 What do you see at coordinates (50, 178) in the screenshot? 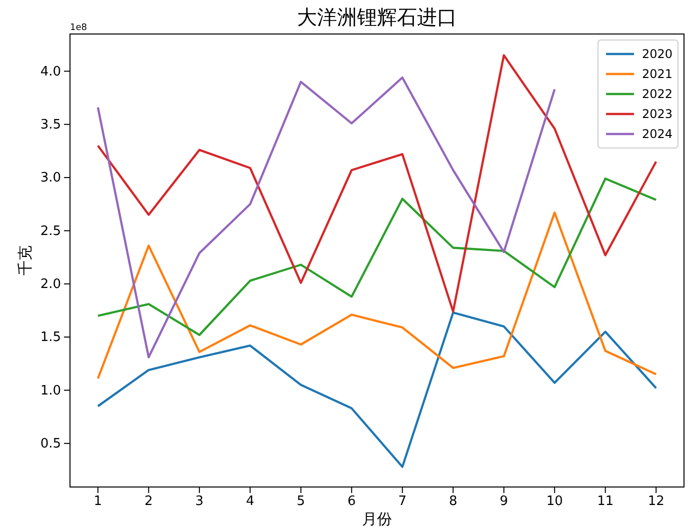
I see `y-tick-label: 3.0` at bounding box center [50, 178].